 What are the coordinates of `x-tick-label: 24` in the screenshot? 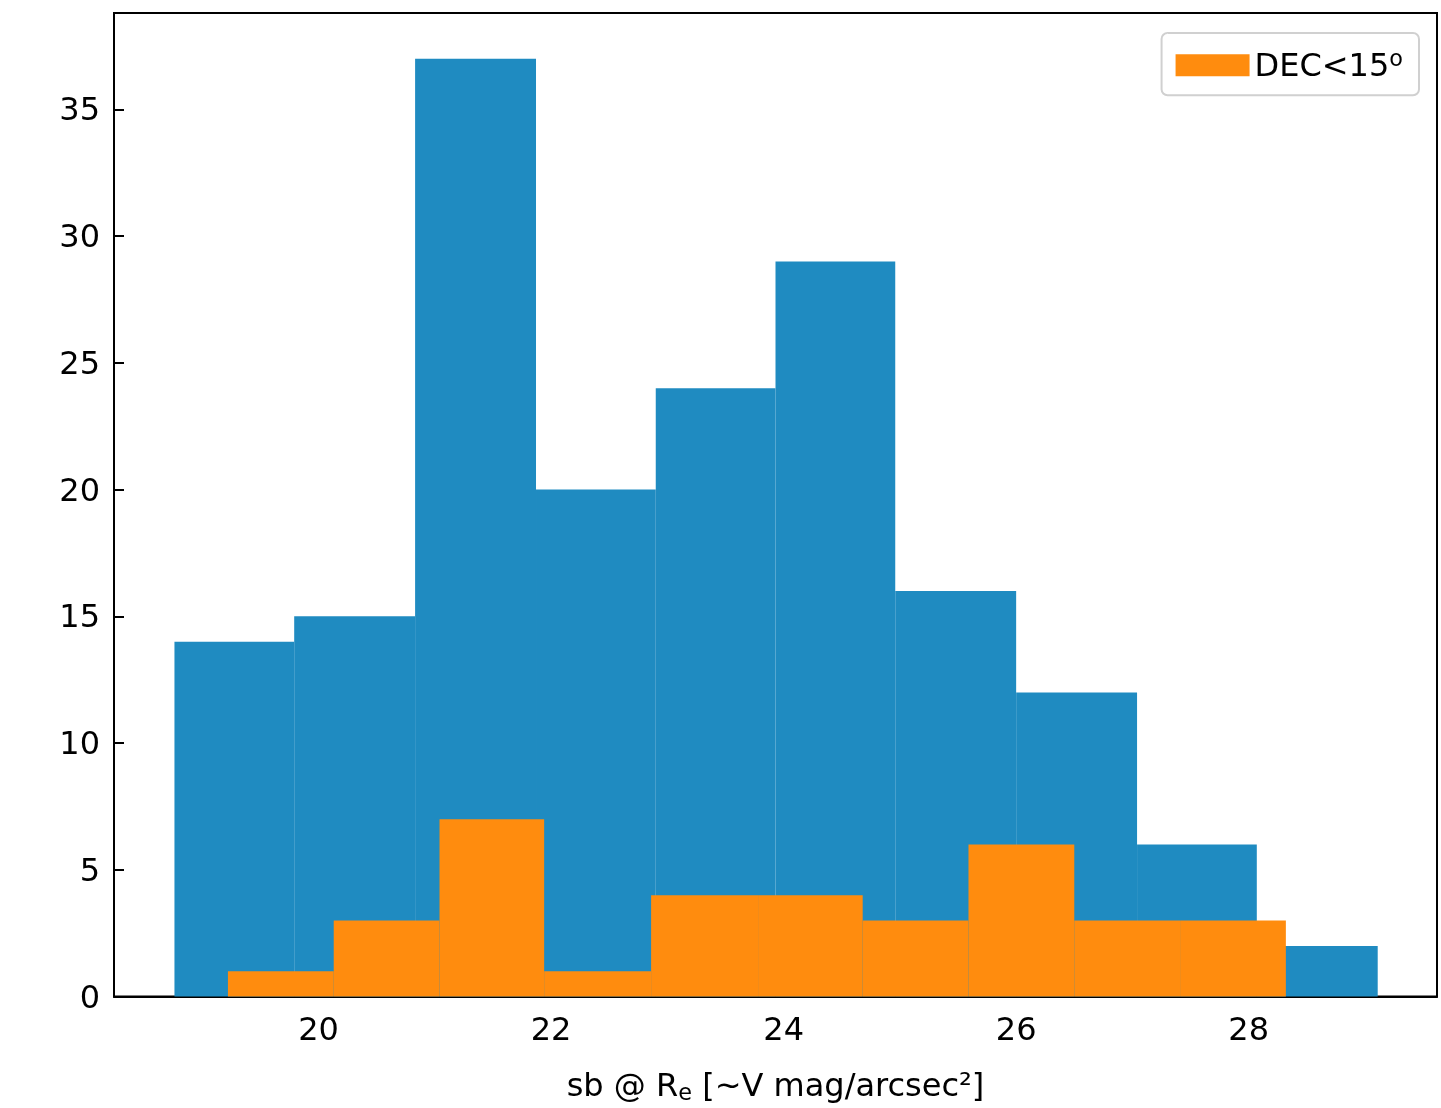 It's located at (783, 1028).